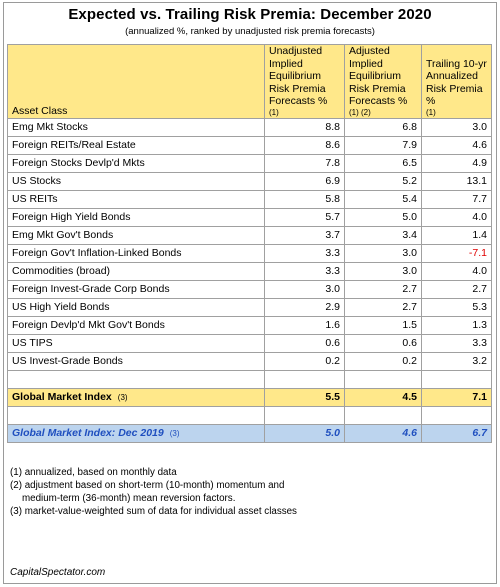 This screenshot has height=587, width=500. I want to click on trailing-cell: 3.2, so click(456, 361).